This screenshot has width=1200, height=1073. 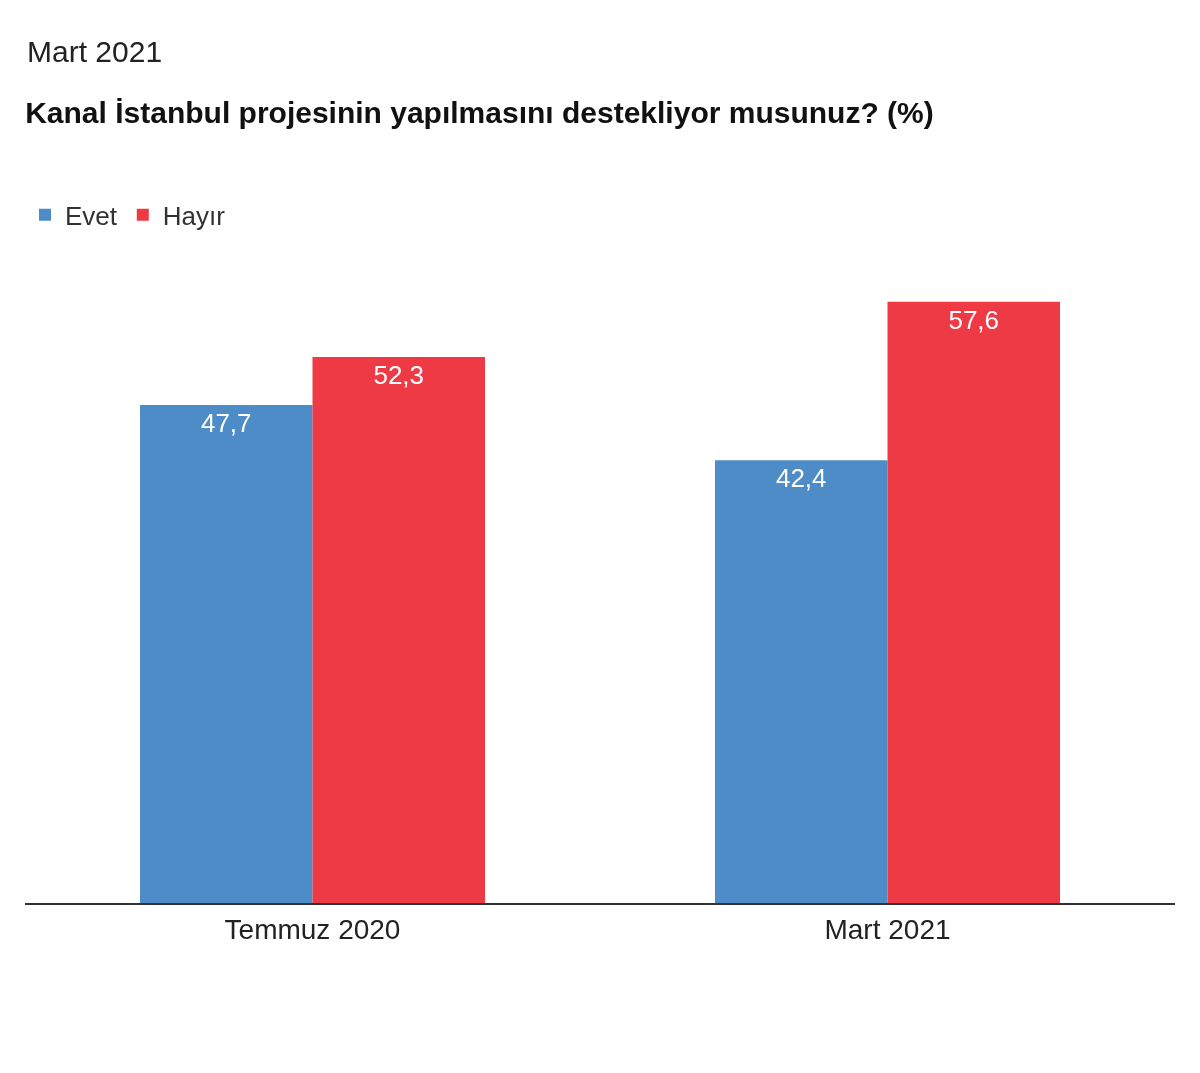 I want to click on chart-subtitle: Mart 2021, so click(x=95, y=51).